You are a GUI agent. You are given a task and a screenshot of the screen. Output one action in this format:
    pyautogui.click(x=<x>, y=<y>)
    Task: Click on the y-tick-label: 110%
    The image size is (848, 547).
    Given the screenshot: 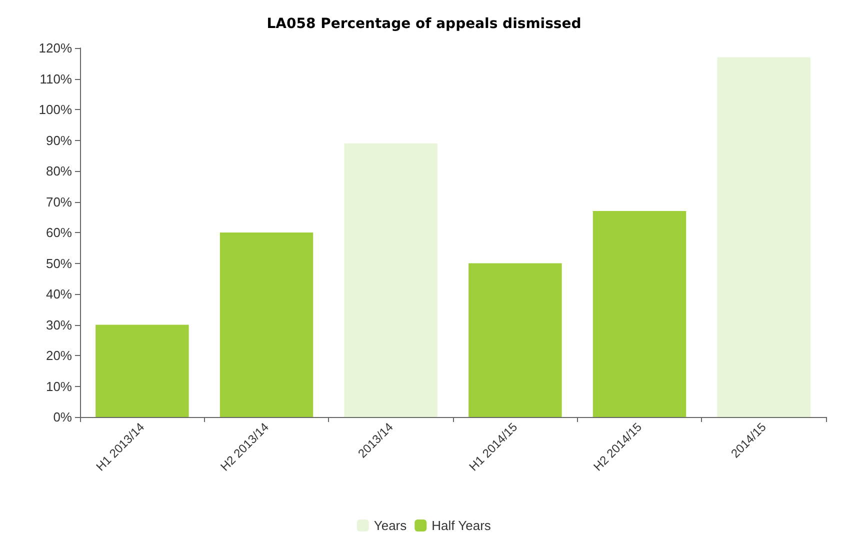 What is the action you would take?
    pyautogui.click(x=56, y=78)
    